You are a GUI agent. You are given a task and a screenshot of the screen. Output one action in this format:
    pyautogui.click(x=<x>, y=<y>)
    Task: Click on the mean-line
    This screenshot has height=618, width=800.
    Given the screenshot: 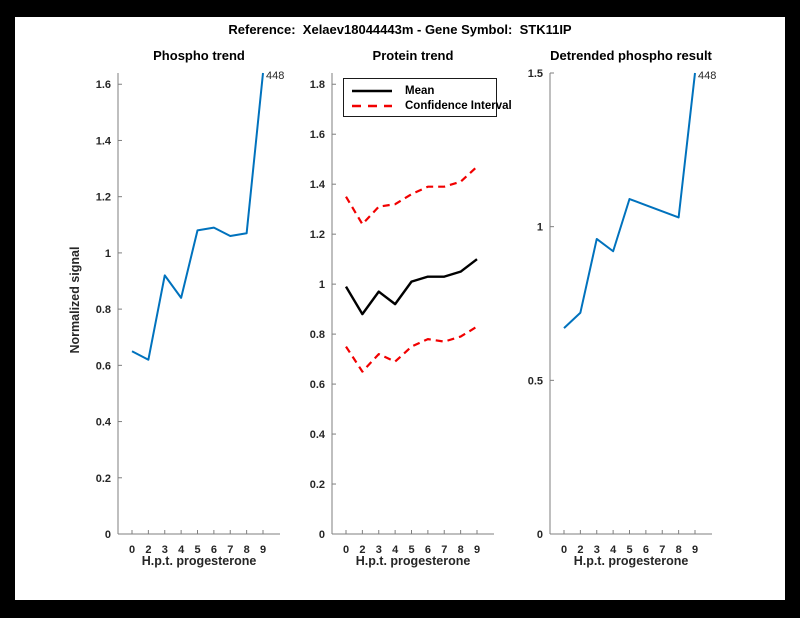 What is the action you would take?
    pyautogui.click(x=411, y=287)
    